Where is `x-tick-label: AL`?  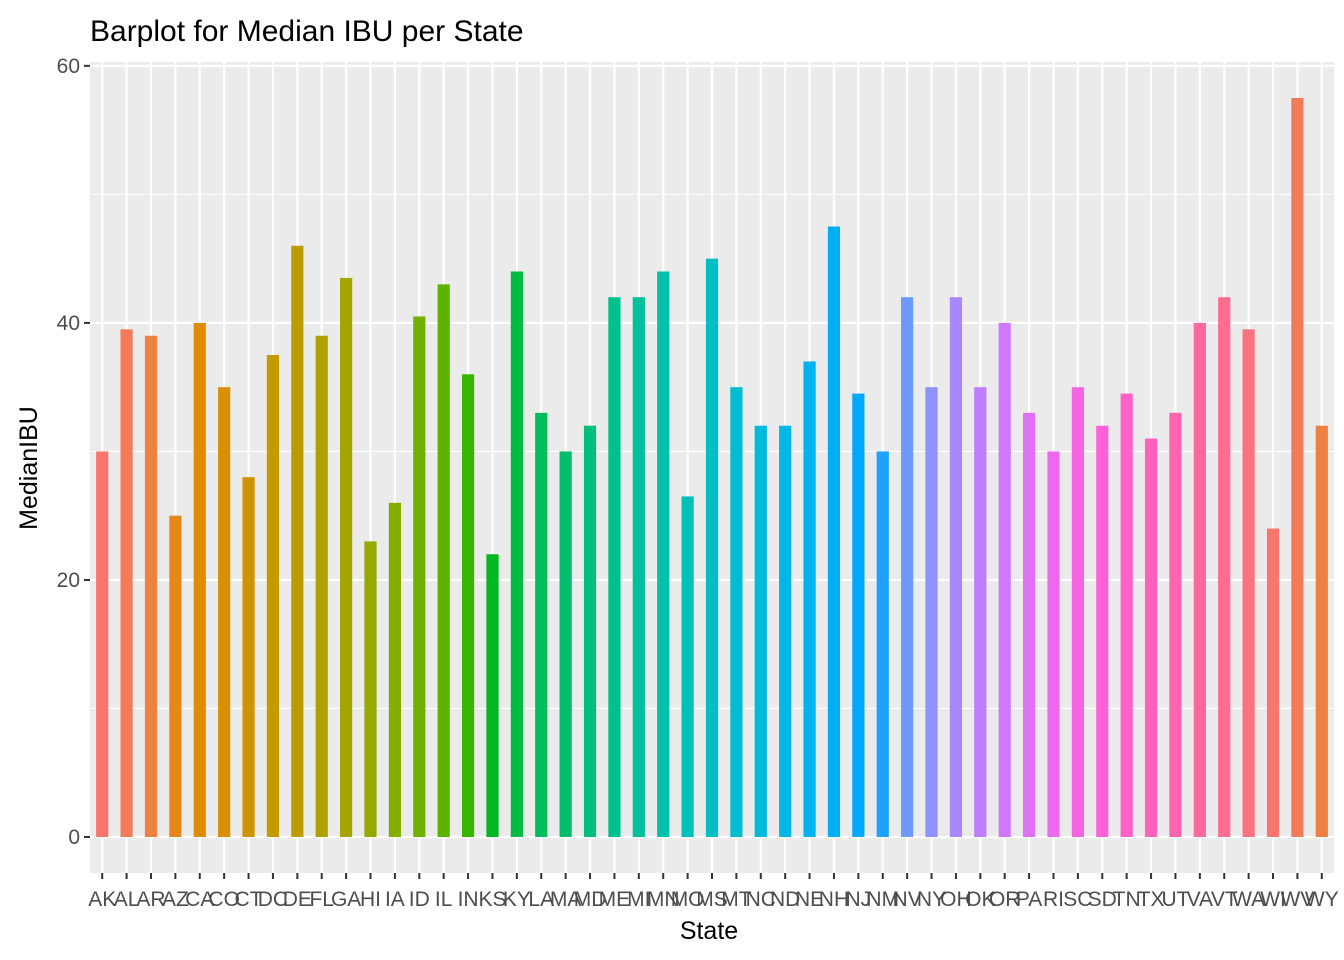
x-tick-label: AL is located at coordinates (127, 899).